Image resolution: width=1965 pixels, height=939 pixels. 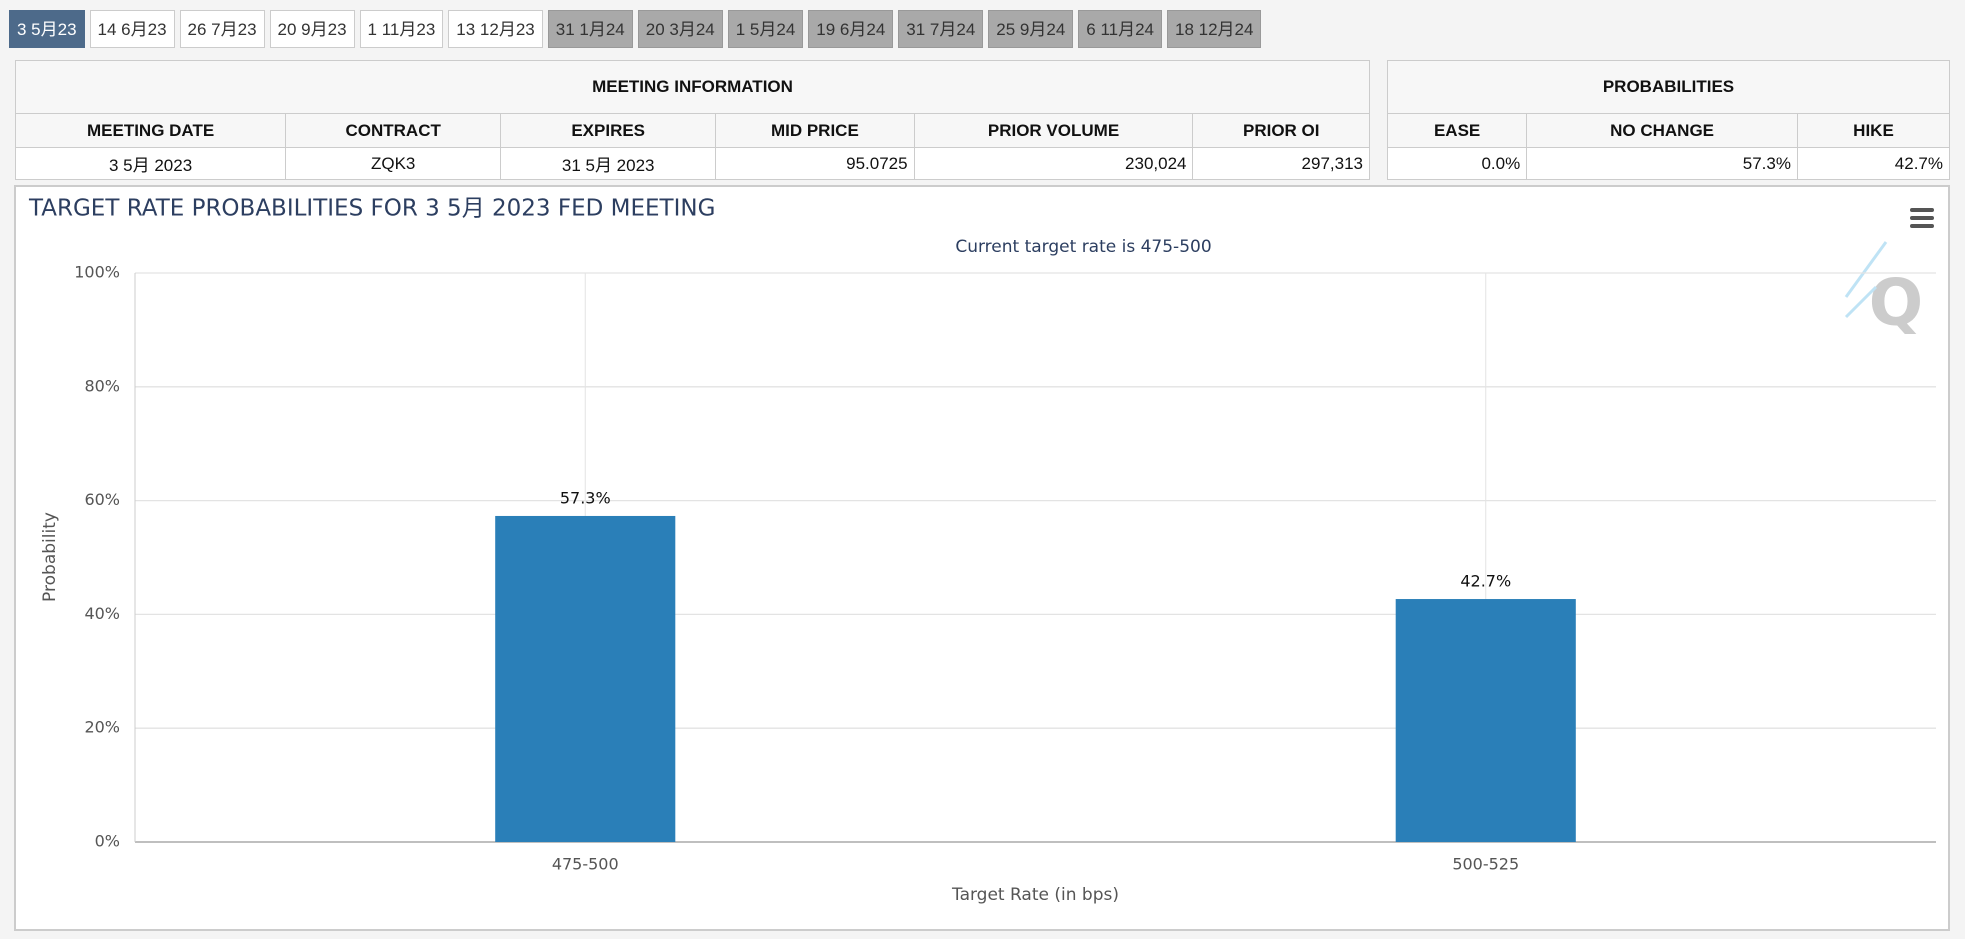 What do you see at coordinates (1031, 29) in the screenshot?
I see `tab: 25 9月24` at bounding box center [1031, 29].